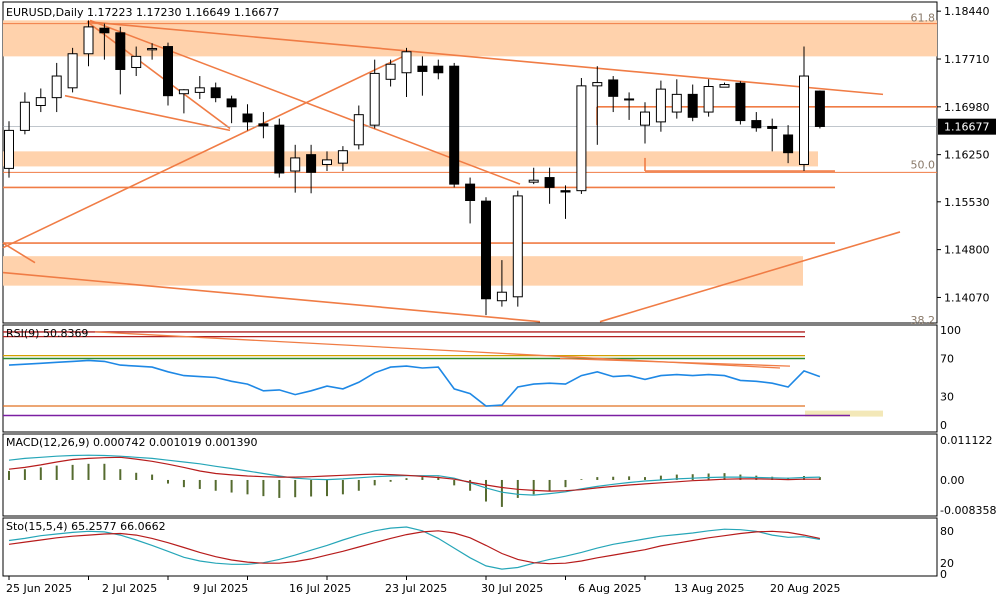 This screenshot has height=604, width=1000. Describe the element at coordinates (967, 127) in the screenshot. I see `current-price-label: 1.16677` at that location.